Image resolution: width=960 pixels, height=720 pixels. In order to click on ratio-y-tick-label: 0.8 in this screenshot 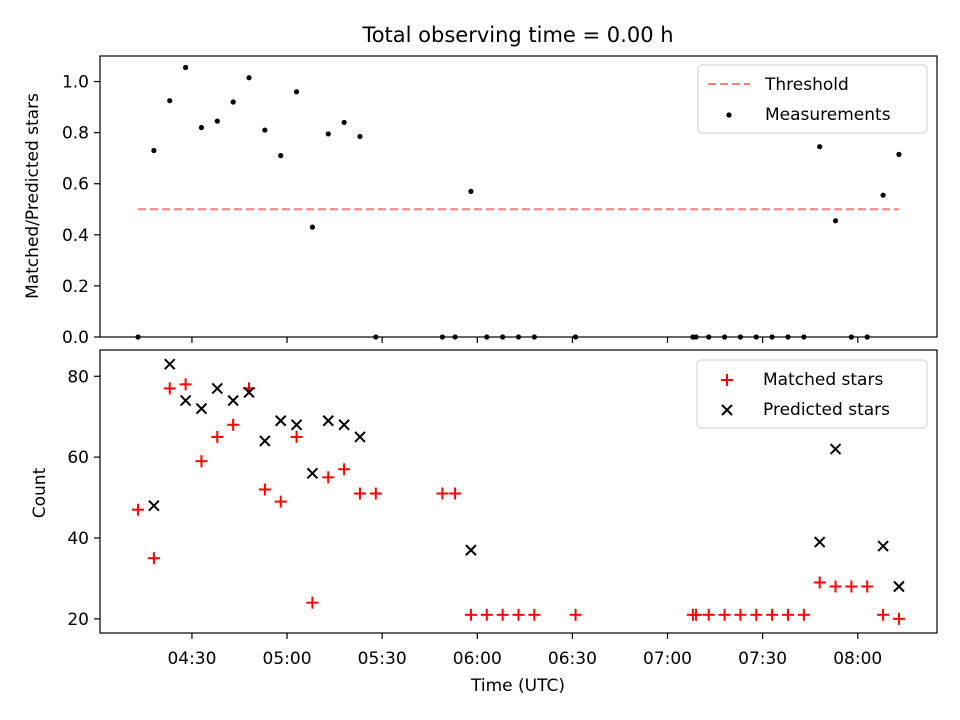, I will do `click(75, 134)`.